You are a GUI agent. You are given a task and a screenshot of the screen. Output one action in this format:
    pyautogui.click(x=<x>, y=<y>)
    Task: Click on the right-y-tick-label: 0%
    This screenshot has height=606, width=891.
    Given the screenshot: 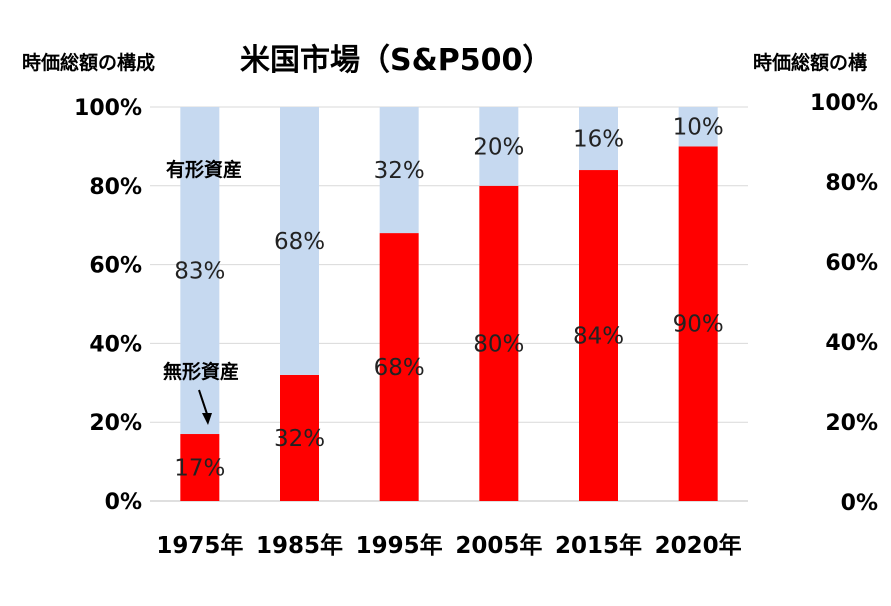 What is the action you would take?
    pyautogui.click(x=859, y=503)
    